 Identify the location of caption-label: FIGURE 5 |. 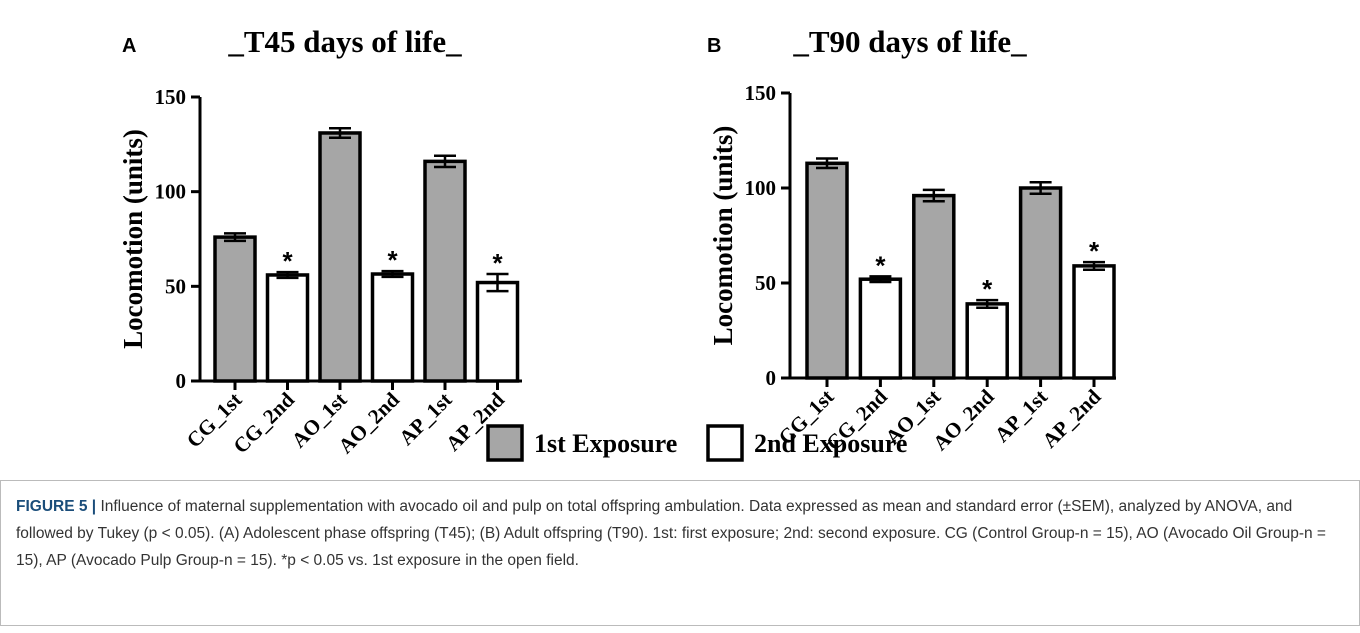
(56, 506).